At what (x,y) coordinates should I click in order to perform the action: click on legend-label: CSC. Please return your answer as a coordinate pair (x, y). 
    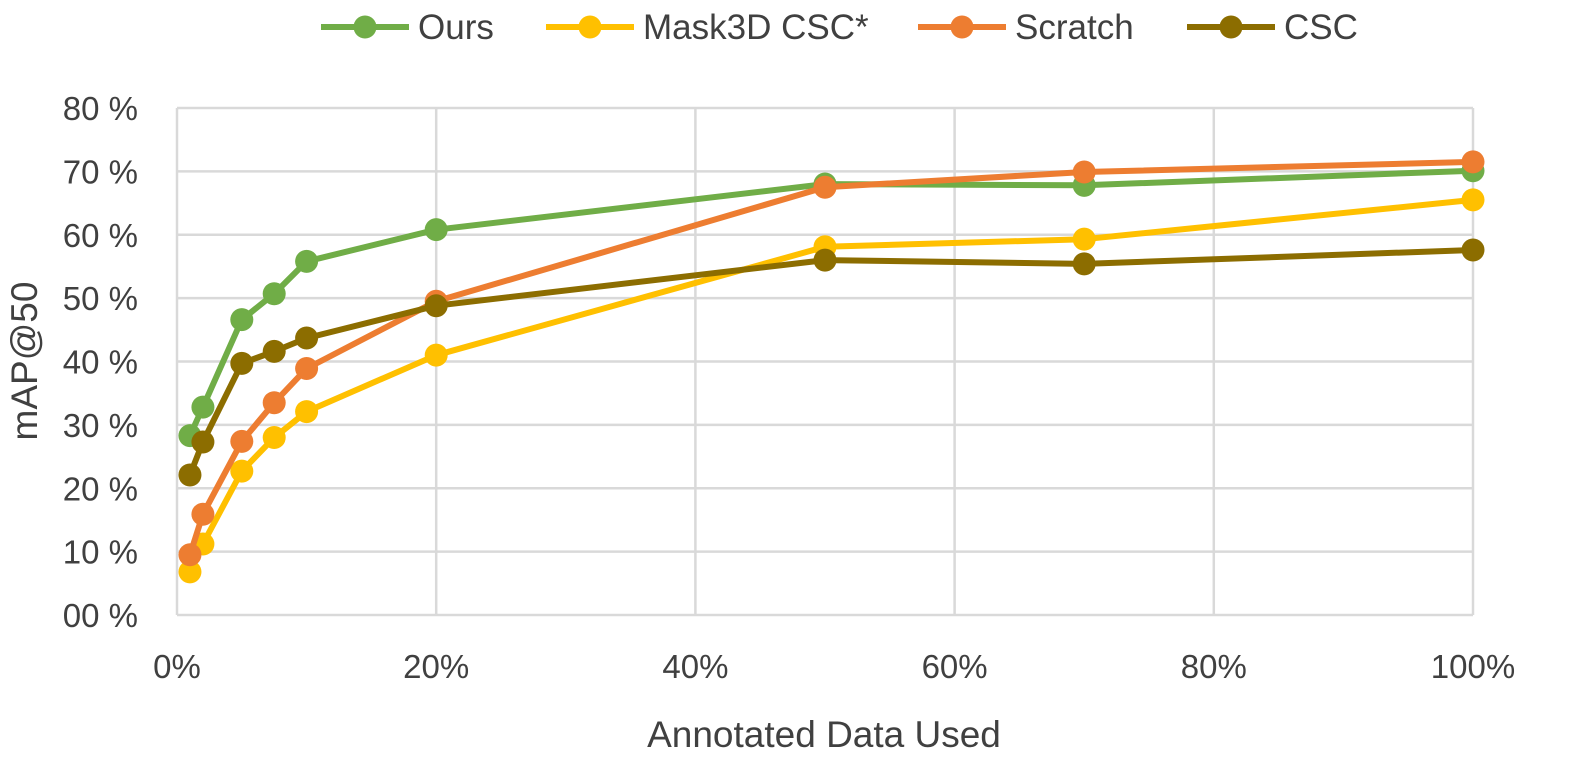
    Looking at the image, I should click on (1321, 27).